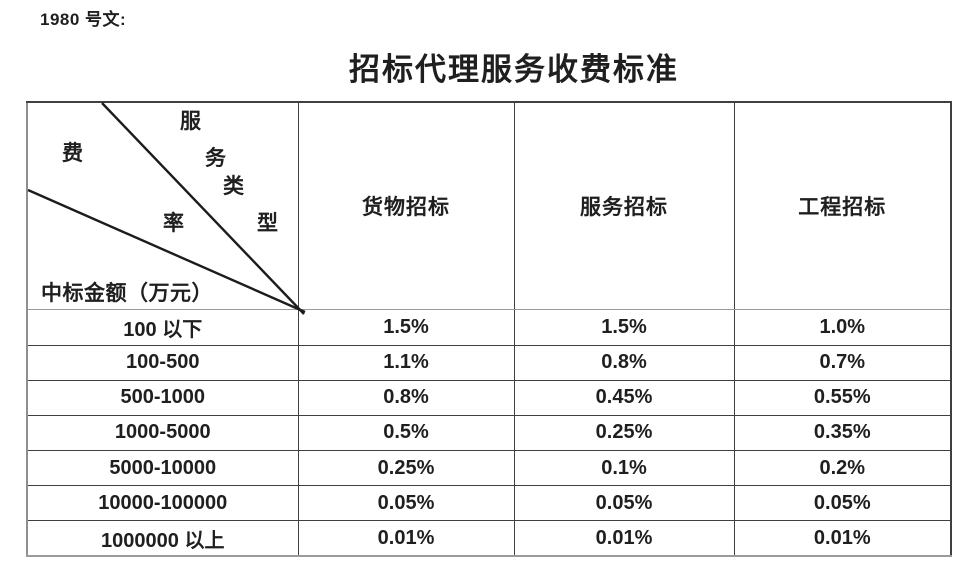 The width and height of the screenshot is (976, 581). Describe the element at coordinates (162, 538) in the screenshot. I see `amount-range-cell: 1000000 以上` at that location.